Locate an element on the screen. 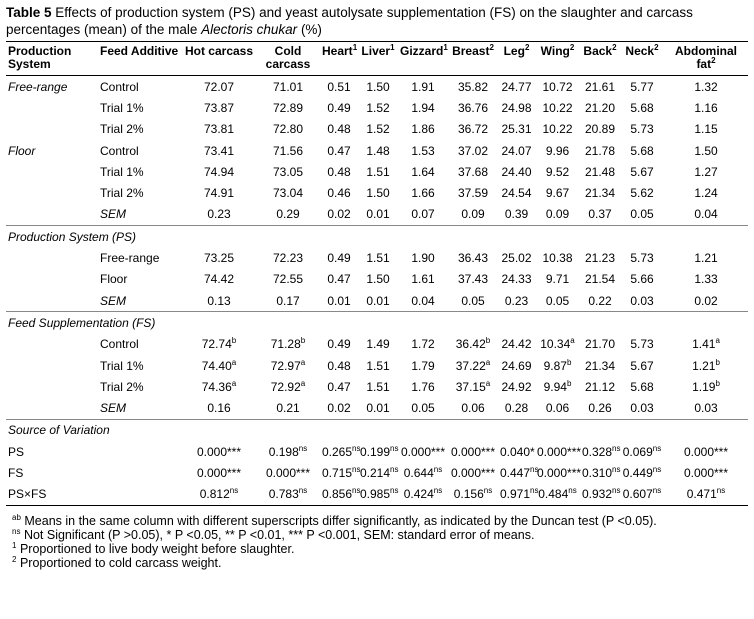 The height and width of the screenshot is (619, 754). value-cell: 73.25 is located at coordinates (219, 257).